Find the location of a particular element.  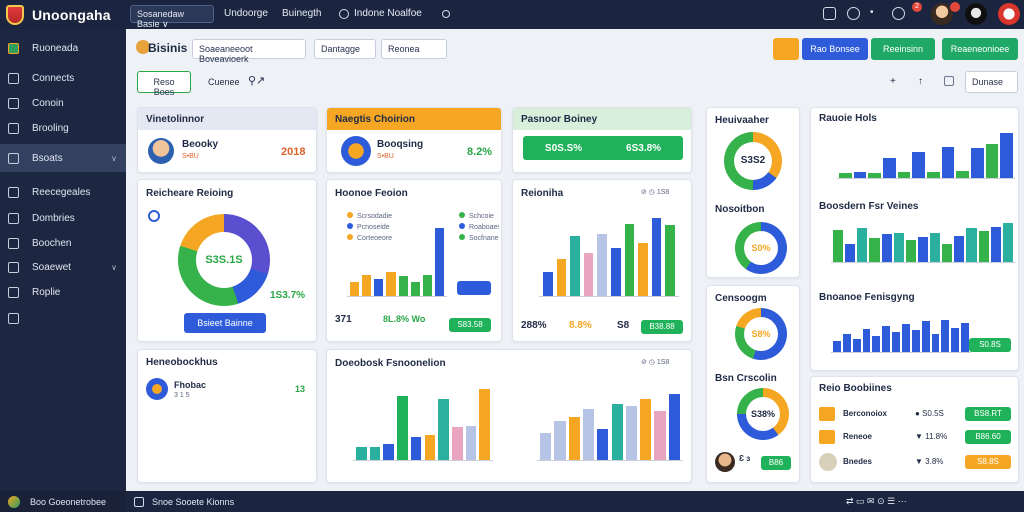

list-icon is located at coordinates (13, 243).